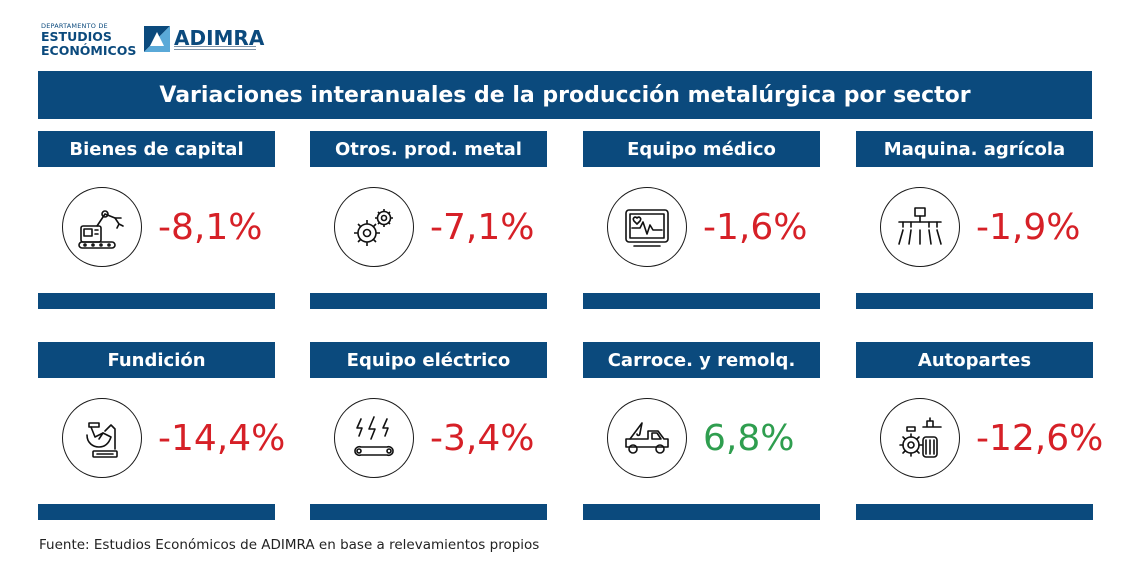 This screenshot has height=583, width=1140. I want to click on electric-wrench-icon, so click(374, 438).